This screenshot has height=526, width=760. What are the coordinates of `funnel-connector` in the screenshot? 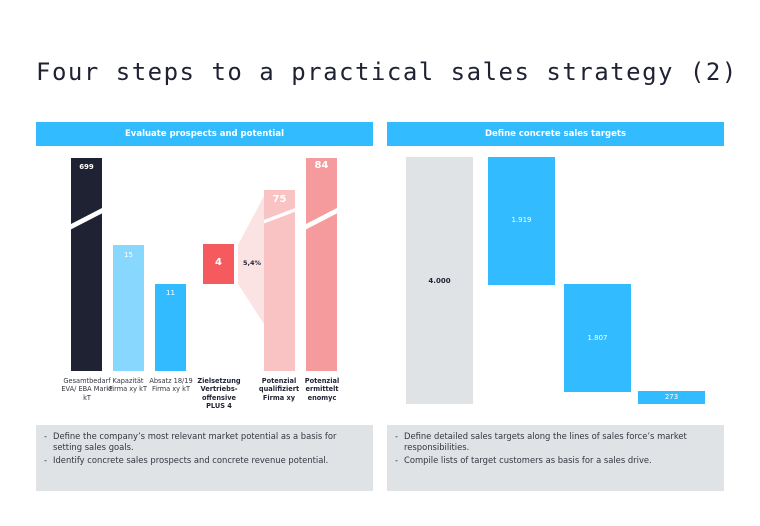 It's located at (251, 260).